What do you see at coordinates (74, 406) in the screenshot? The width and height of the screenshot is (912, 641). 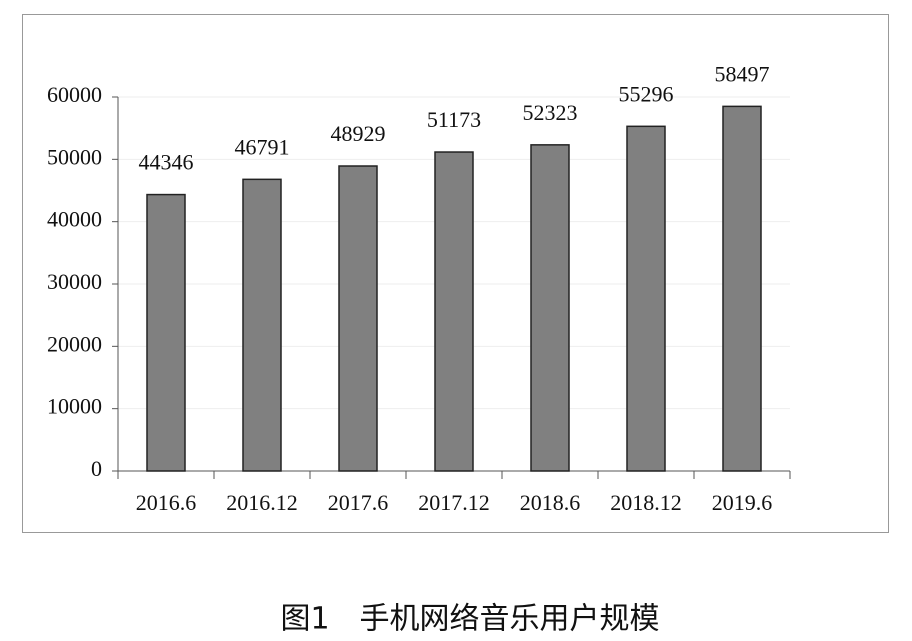 I see `y-tick-label: 10000` at bounding box center [74, 406].